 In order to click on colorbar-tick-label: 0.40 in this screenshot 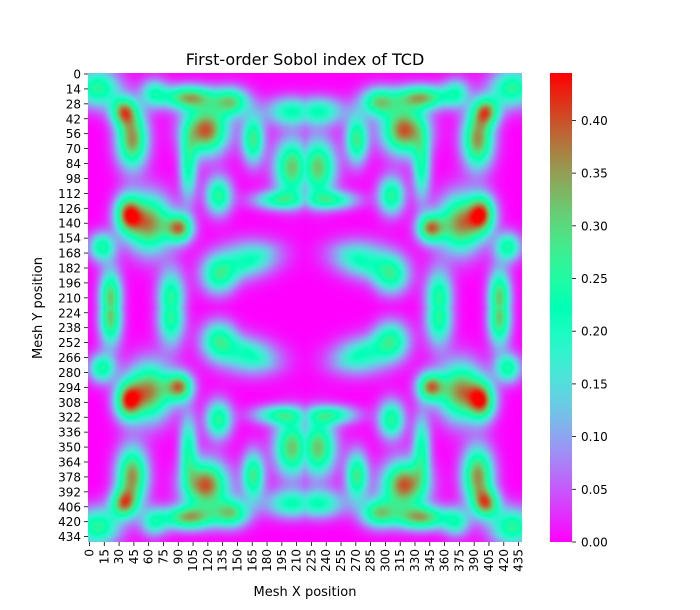, I will do `click(594, 121)`.